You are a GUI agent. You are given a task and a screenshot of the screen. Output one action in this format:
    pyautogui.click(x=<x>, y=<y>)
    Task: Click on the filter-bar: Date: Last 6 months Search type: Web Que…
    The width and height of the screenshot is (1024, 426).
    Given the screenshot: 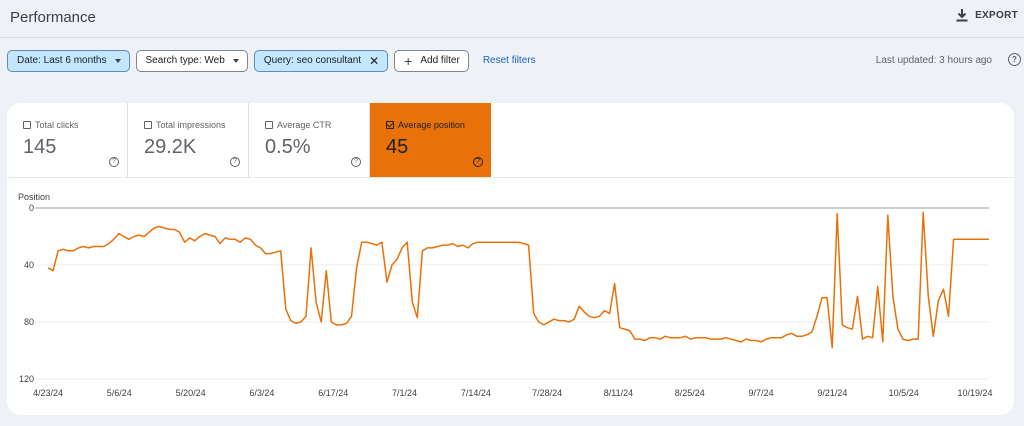 What is the action you would take?
    pyautogui.click(x=271, y=60)
    